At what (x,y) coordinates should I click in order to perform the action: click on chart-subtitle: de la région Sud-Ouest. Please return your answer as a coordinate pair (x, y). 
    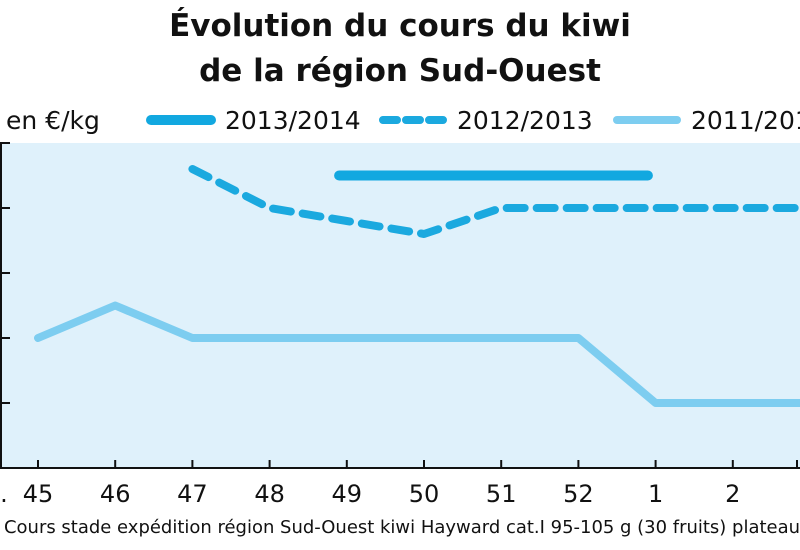
    Looking at the image, I should click on (400, 71).